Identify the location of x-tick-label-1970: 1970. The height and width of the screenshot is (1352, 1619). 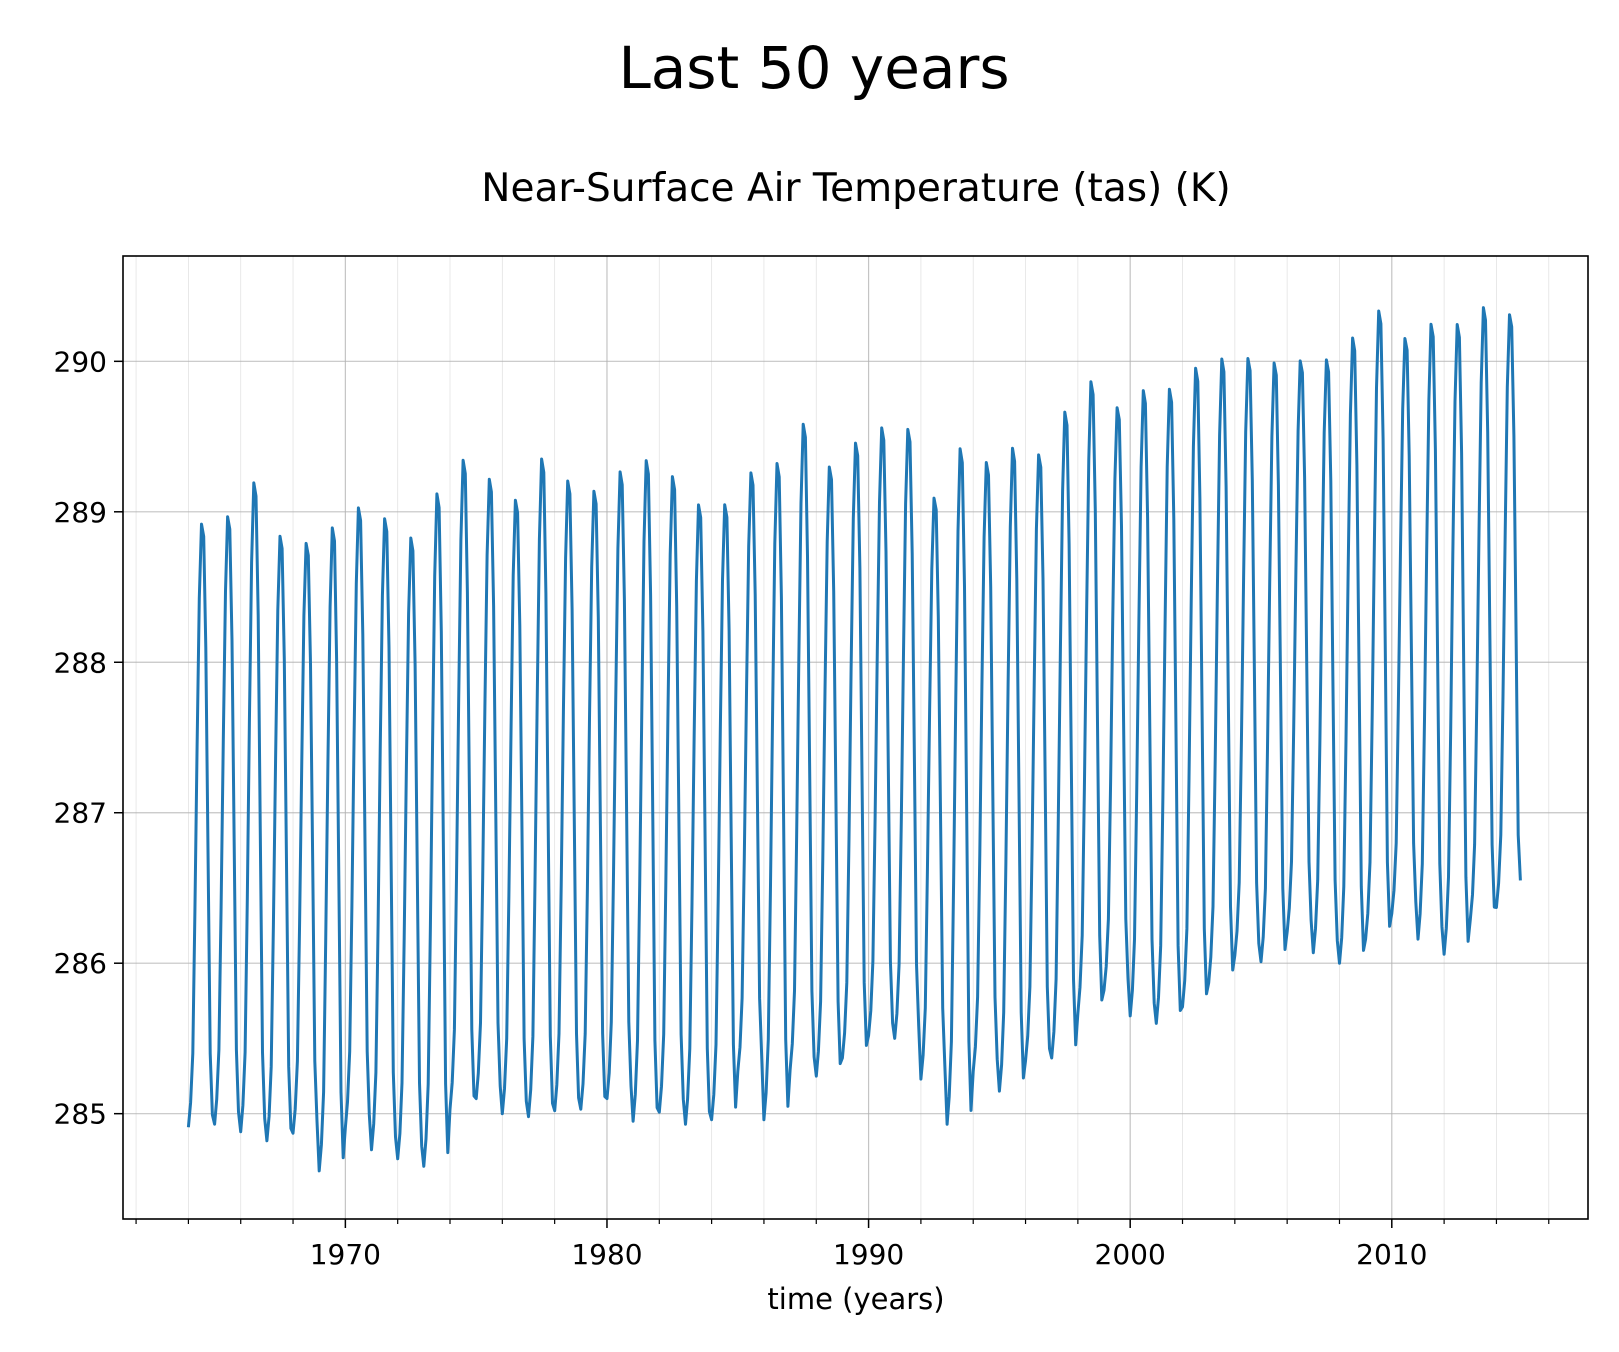
(345, 1254).